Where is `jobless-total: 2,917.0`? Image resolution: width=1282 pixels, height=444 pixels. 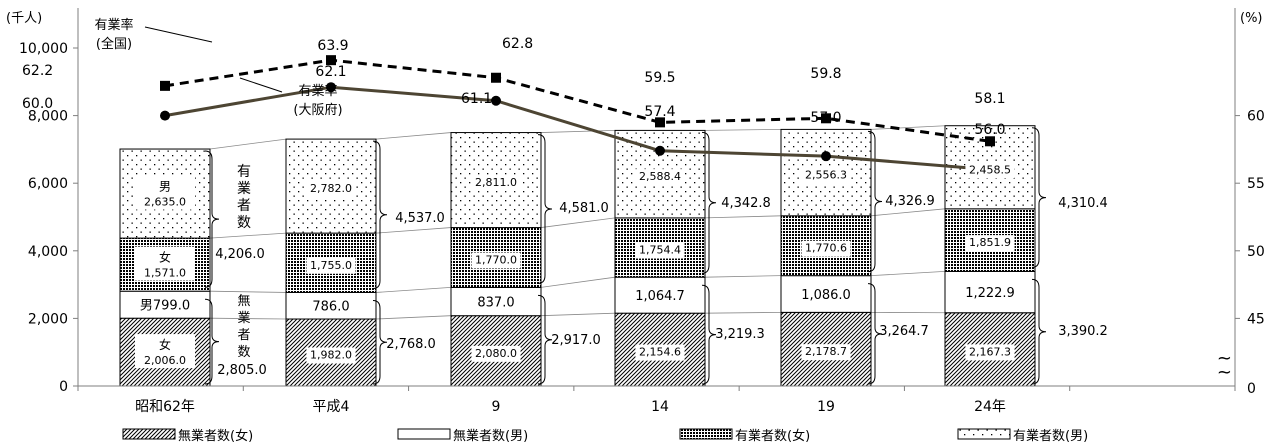
jobless-total: 2,917.0 is located at coordinates (576, 340).